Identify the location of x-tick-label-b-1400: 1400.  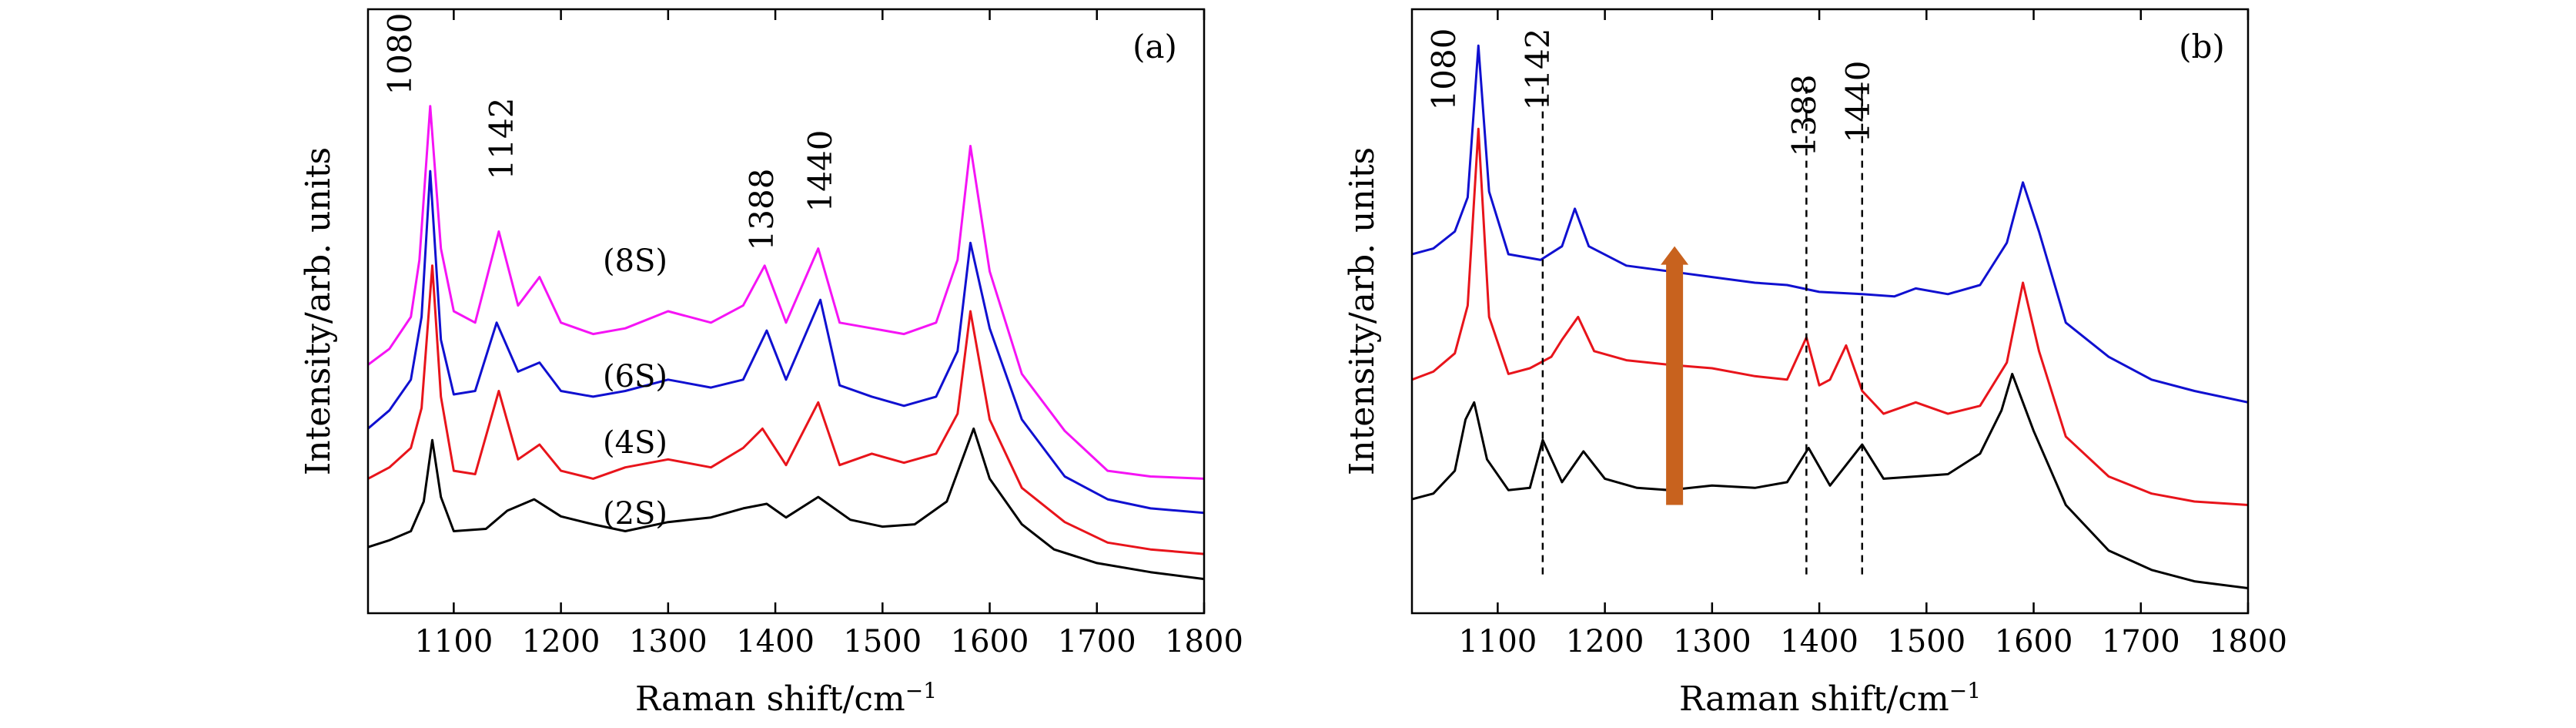
(1819, 641).